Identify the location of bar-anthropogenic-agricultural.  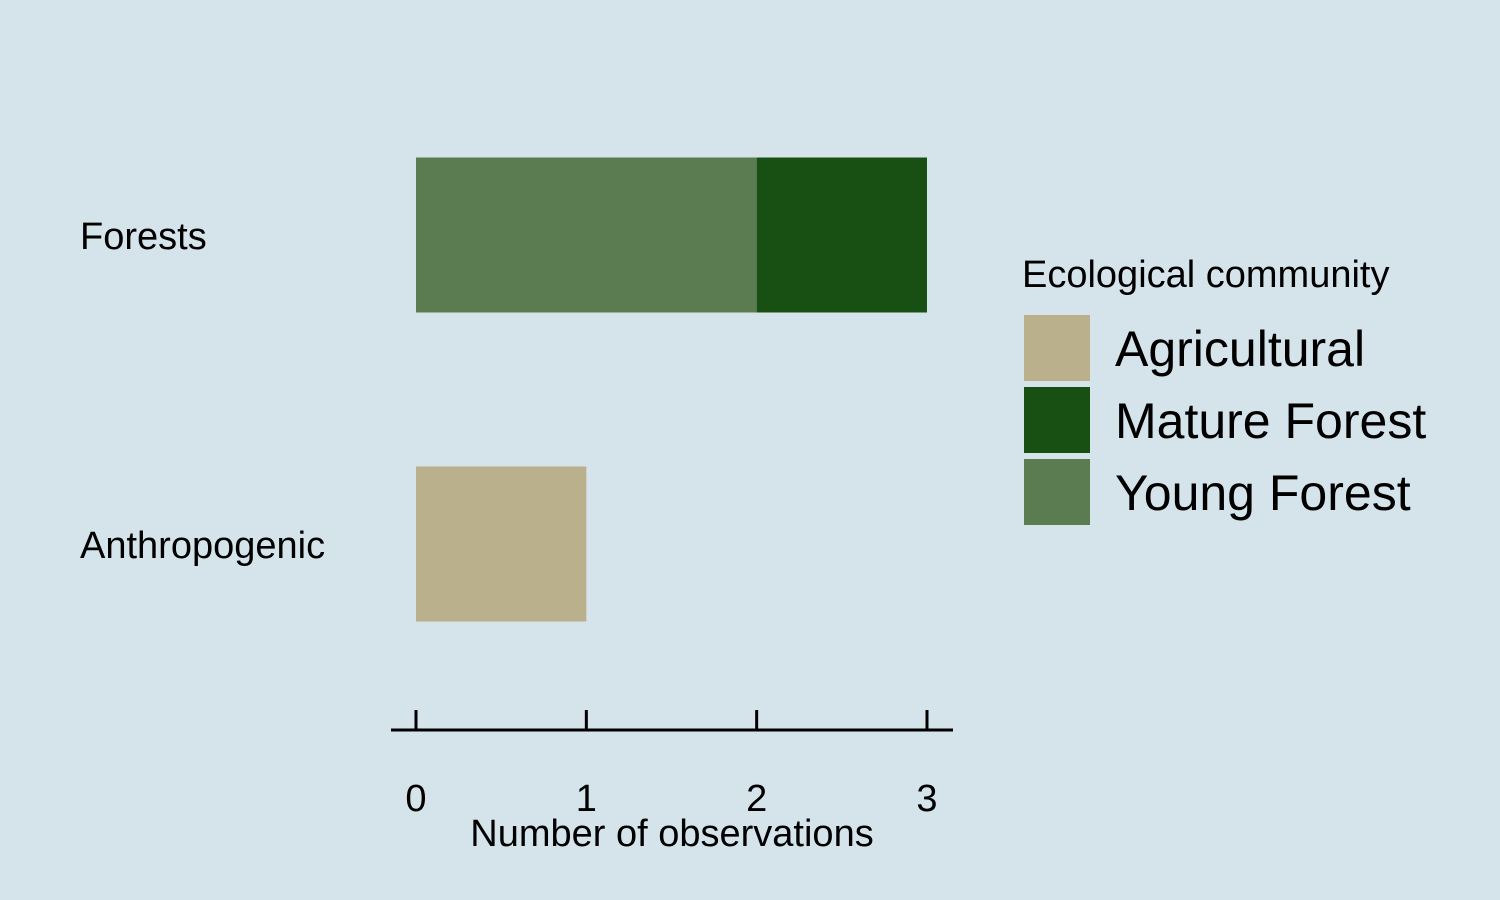
(501, 544).